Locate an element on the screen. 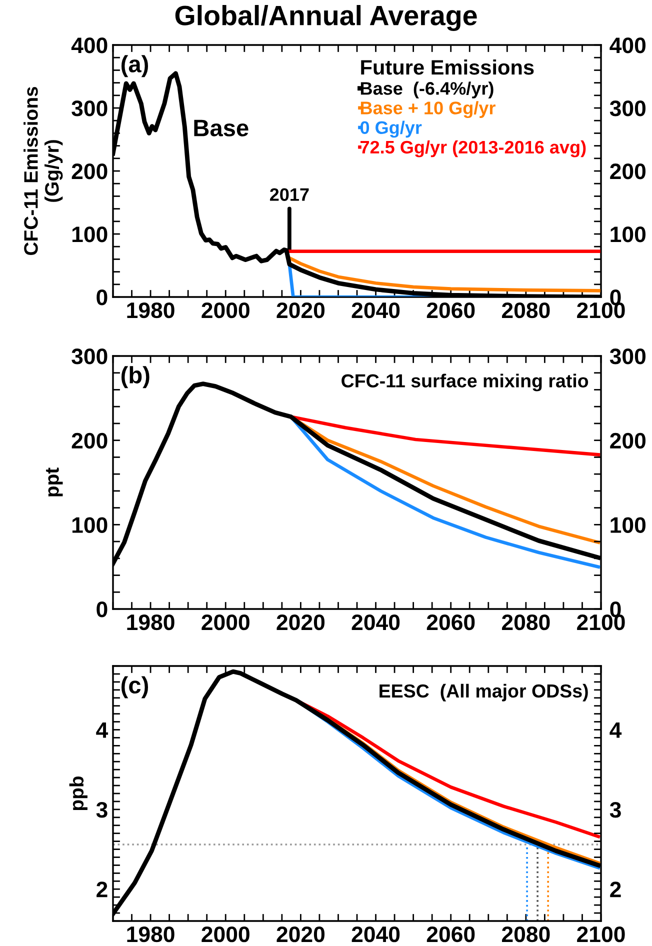 The width and height of the screenshot is (652, 946). annotation: Base is located at coordinates (221, 128).